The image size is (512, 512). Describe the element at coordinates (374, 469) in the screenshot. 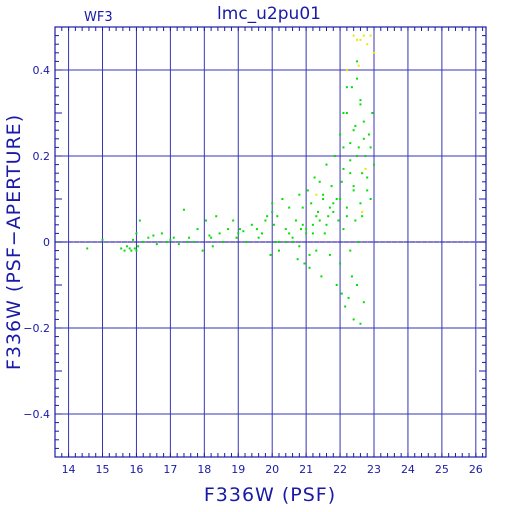

I see `x-tick-label: 23` at that location.